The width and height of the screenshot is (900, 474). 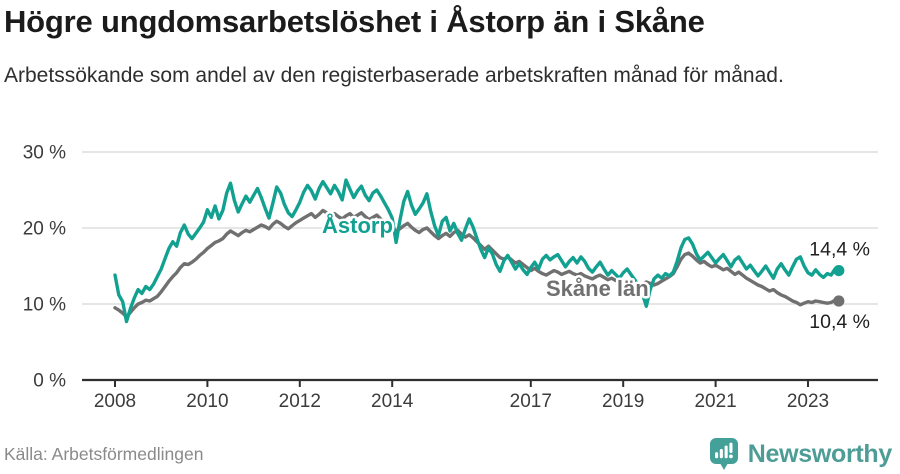 I want to click on source-note: Källa: Arbetsförmedlingen, so click(x=104, y=454).